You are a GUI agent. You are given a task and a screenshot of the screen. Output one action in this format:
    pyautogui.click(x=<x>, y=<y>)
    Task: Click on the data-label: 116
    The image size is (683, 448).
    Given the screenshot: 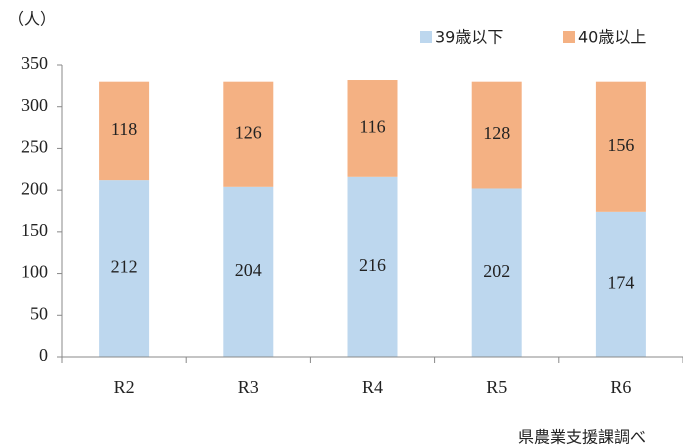 What is the action you would take?
    pyautogui.click(x=372, y=127)
    